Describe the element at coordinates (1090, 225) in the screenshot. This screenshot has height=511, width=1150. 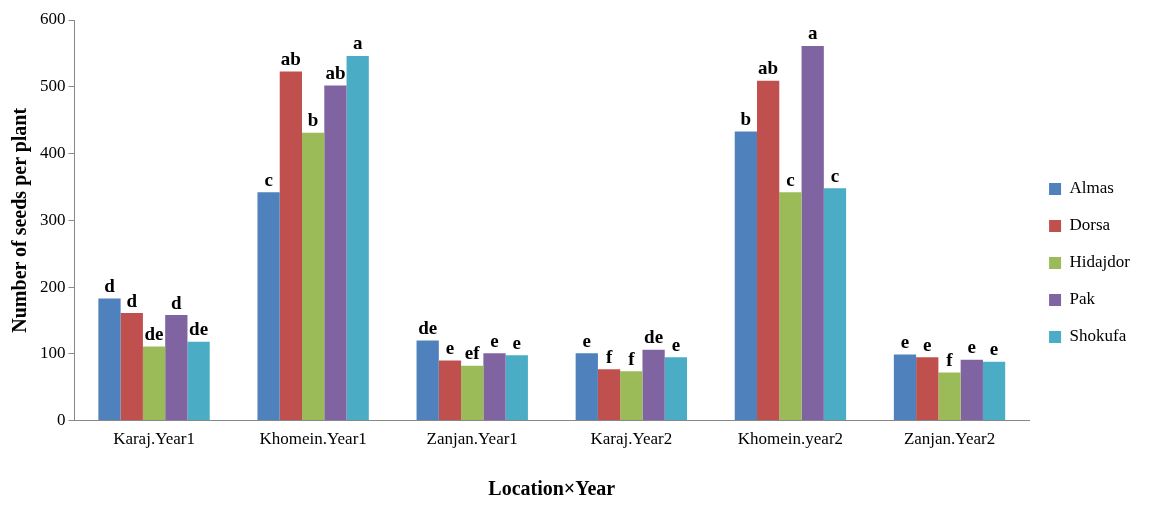
I see `legend-label: Dorsa` at that location.